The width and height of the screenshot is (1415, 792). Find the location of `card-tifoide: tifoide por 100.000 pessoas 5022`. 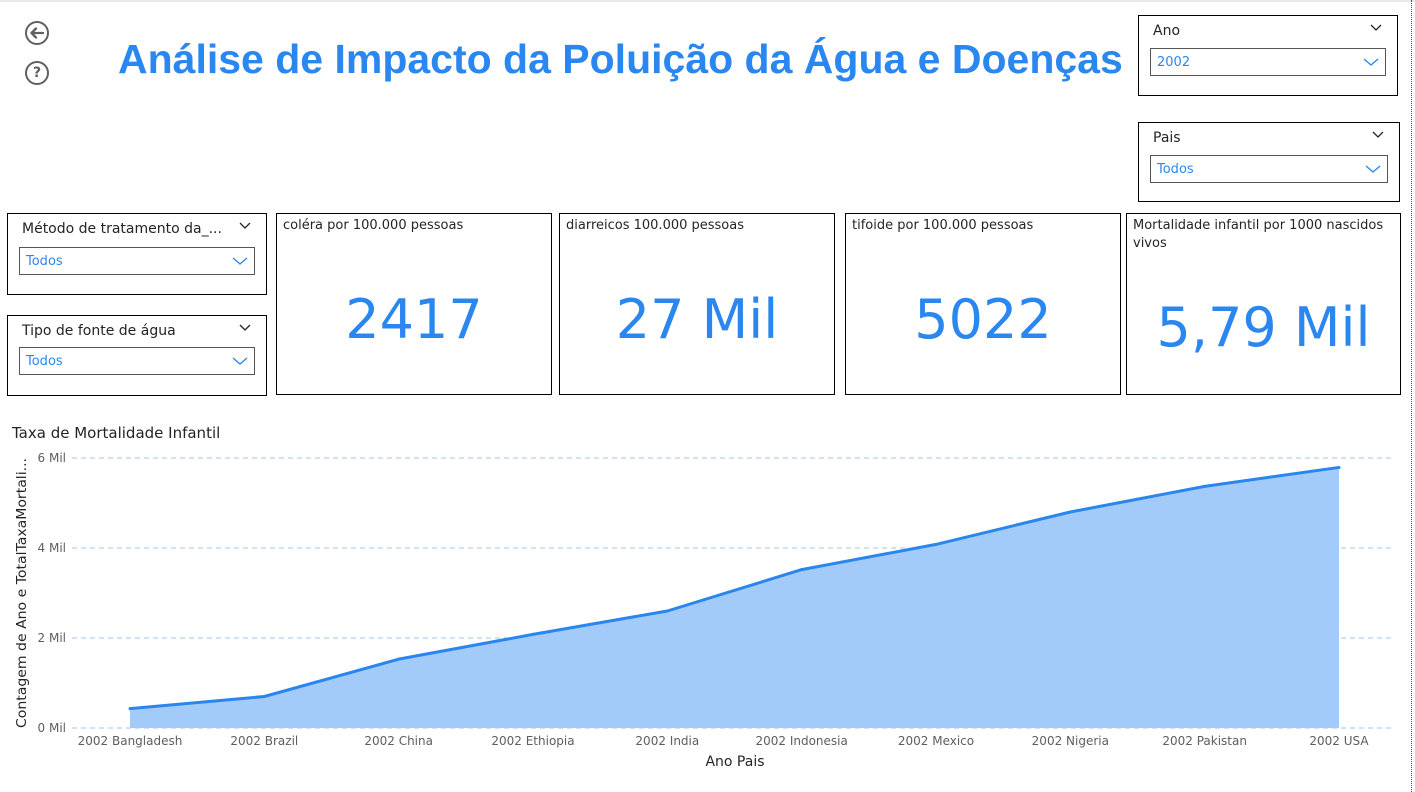

card-tifoide: tifoide por 100.000 pessoas 5022 is located at coordinates (983, 304).